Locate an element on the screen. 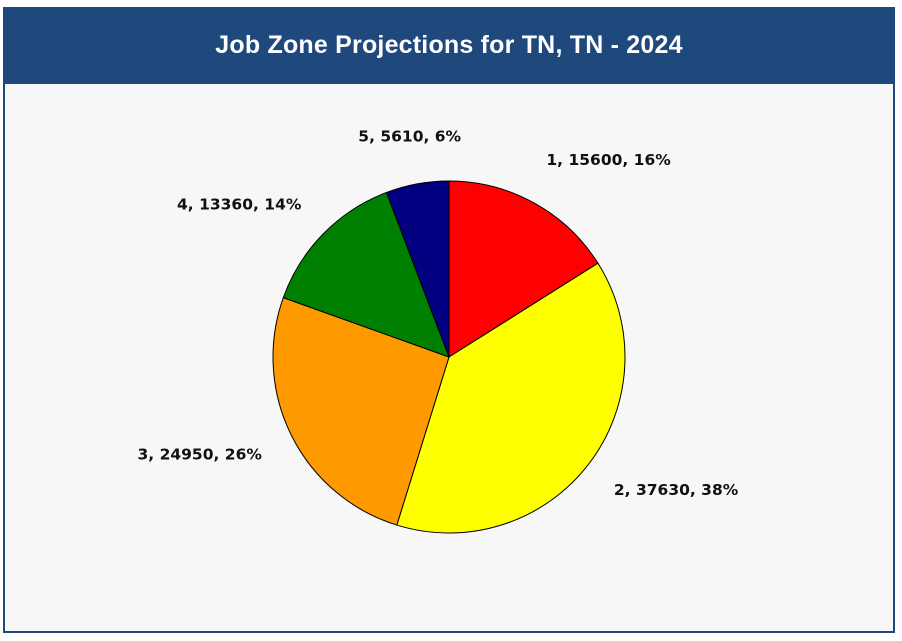 This screenshot has height=641, width=902. pie-label-4: 4, 13360, 14% is located at coordinates (239, 204).